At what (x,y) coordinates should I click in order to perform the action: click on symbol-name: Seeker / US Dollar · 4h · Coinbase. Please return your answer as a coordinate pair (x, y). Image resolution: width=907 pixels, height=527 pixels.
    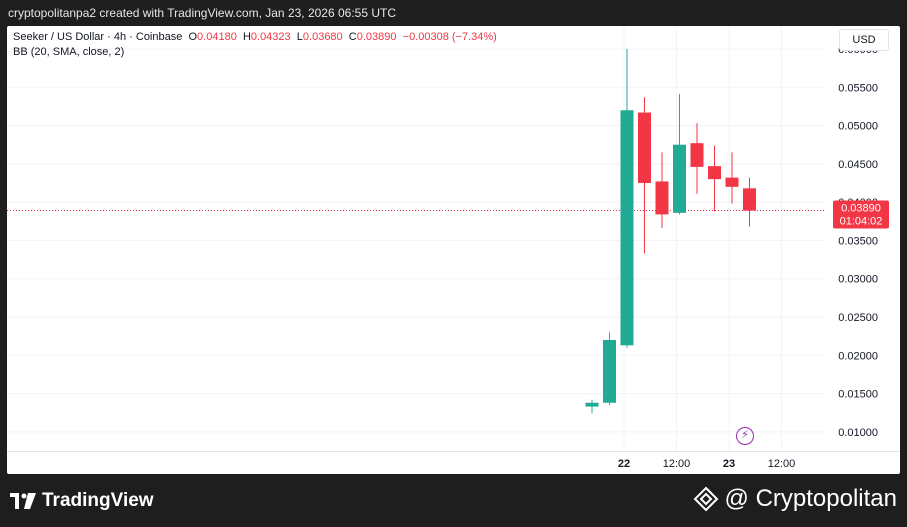
    Looking at the image, I should click on (98, 37).